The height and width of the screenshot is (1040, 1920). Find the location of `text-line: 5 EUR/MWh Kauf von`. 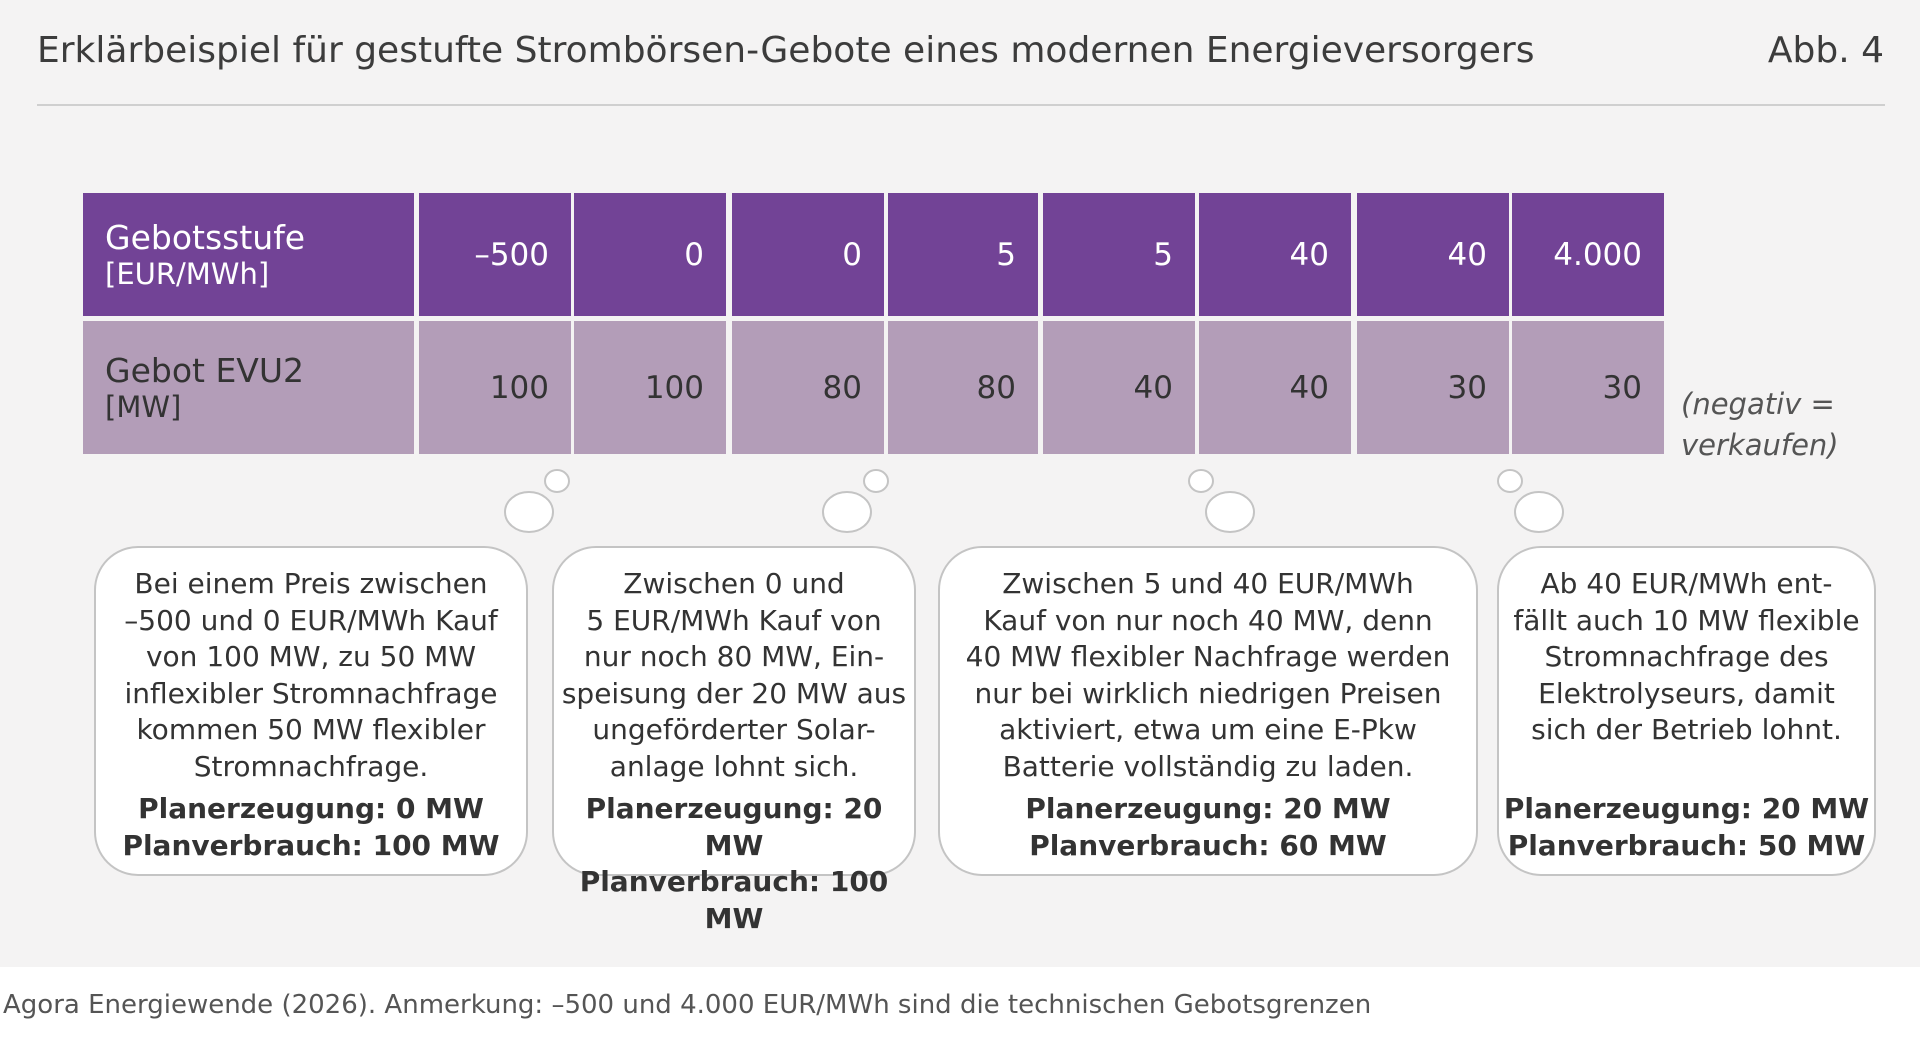

text-line: 5 EUR/MWh Kauf von is located at coordinates (734, 620).